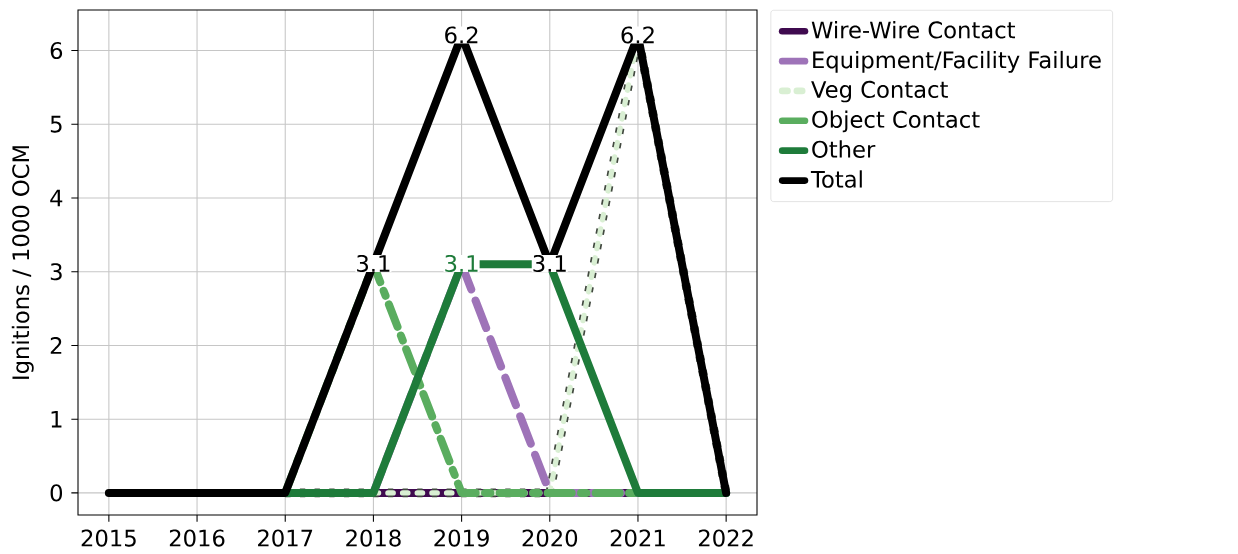  I want to click on legend-label: Other, so click(844, 149).